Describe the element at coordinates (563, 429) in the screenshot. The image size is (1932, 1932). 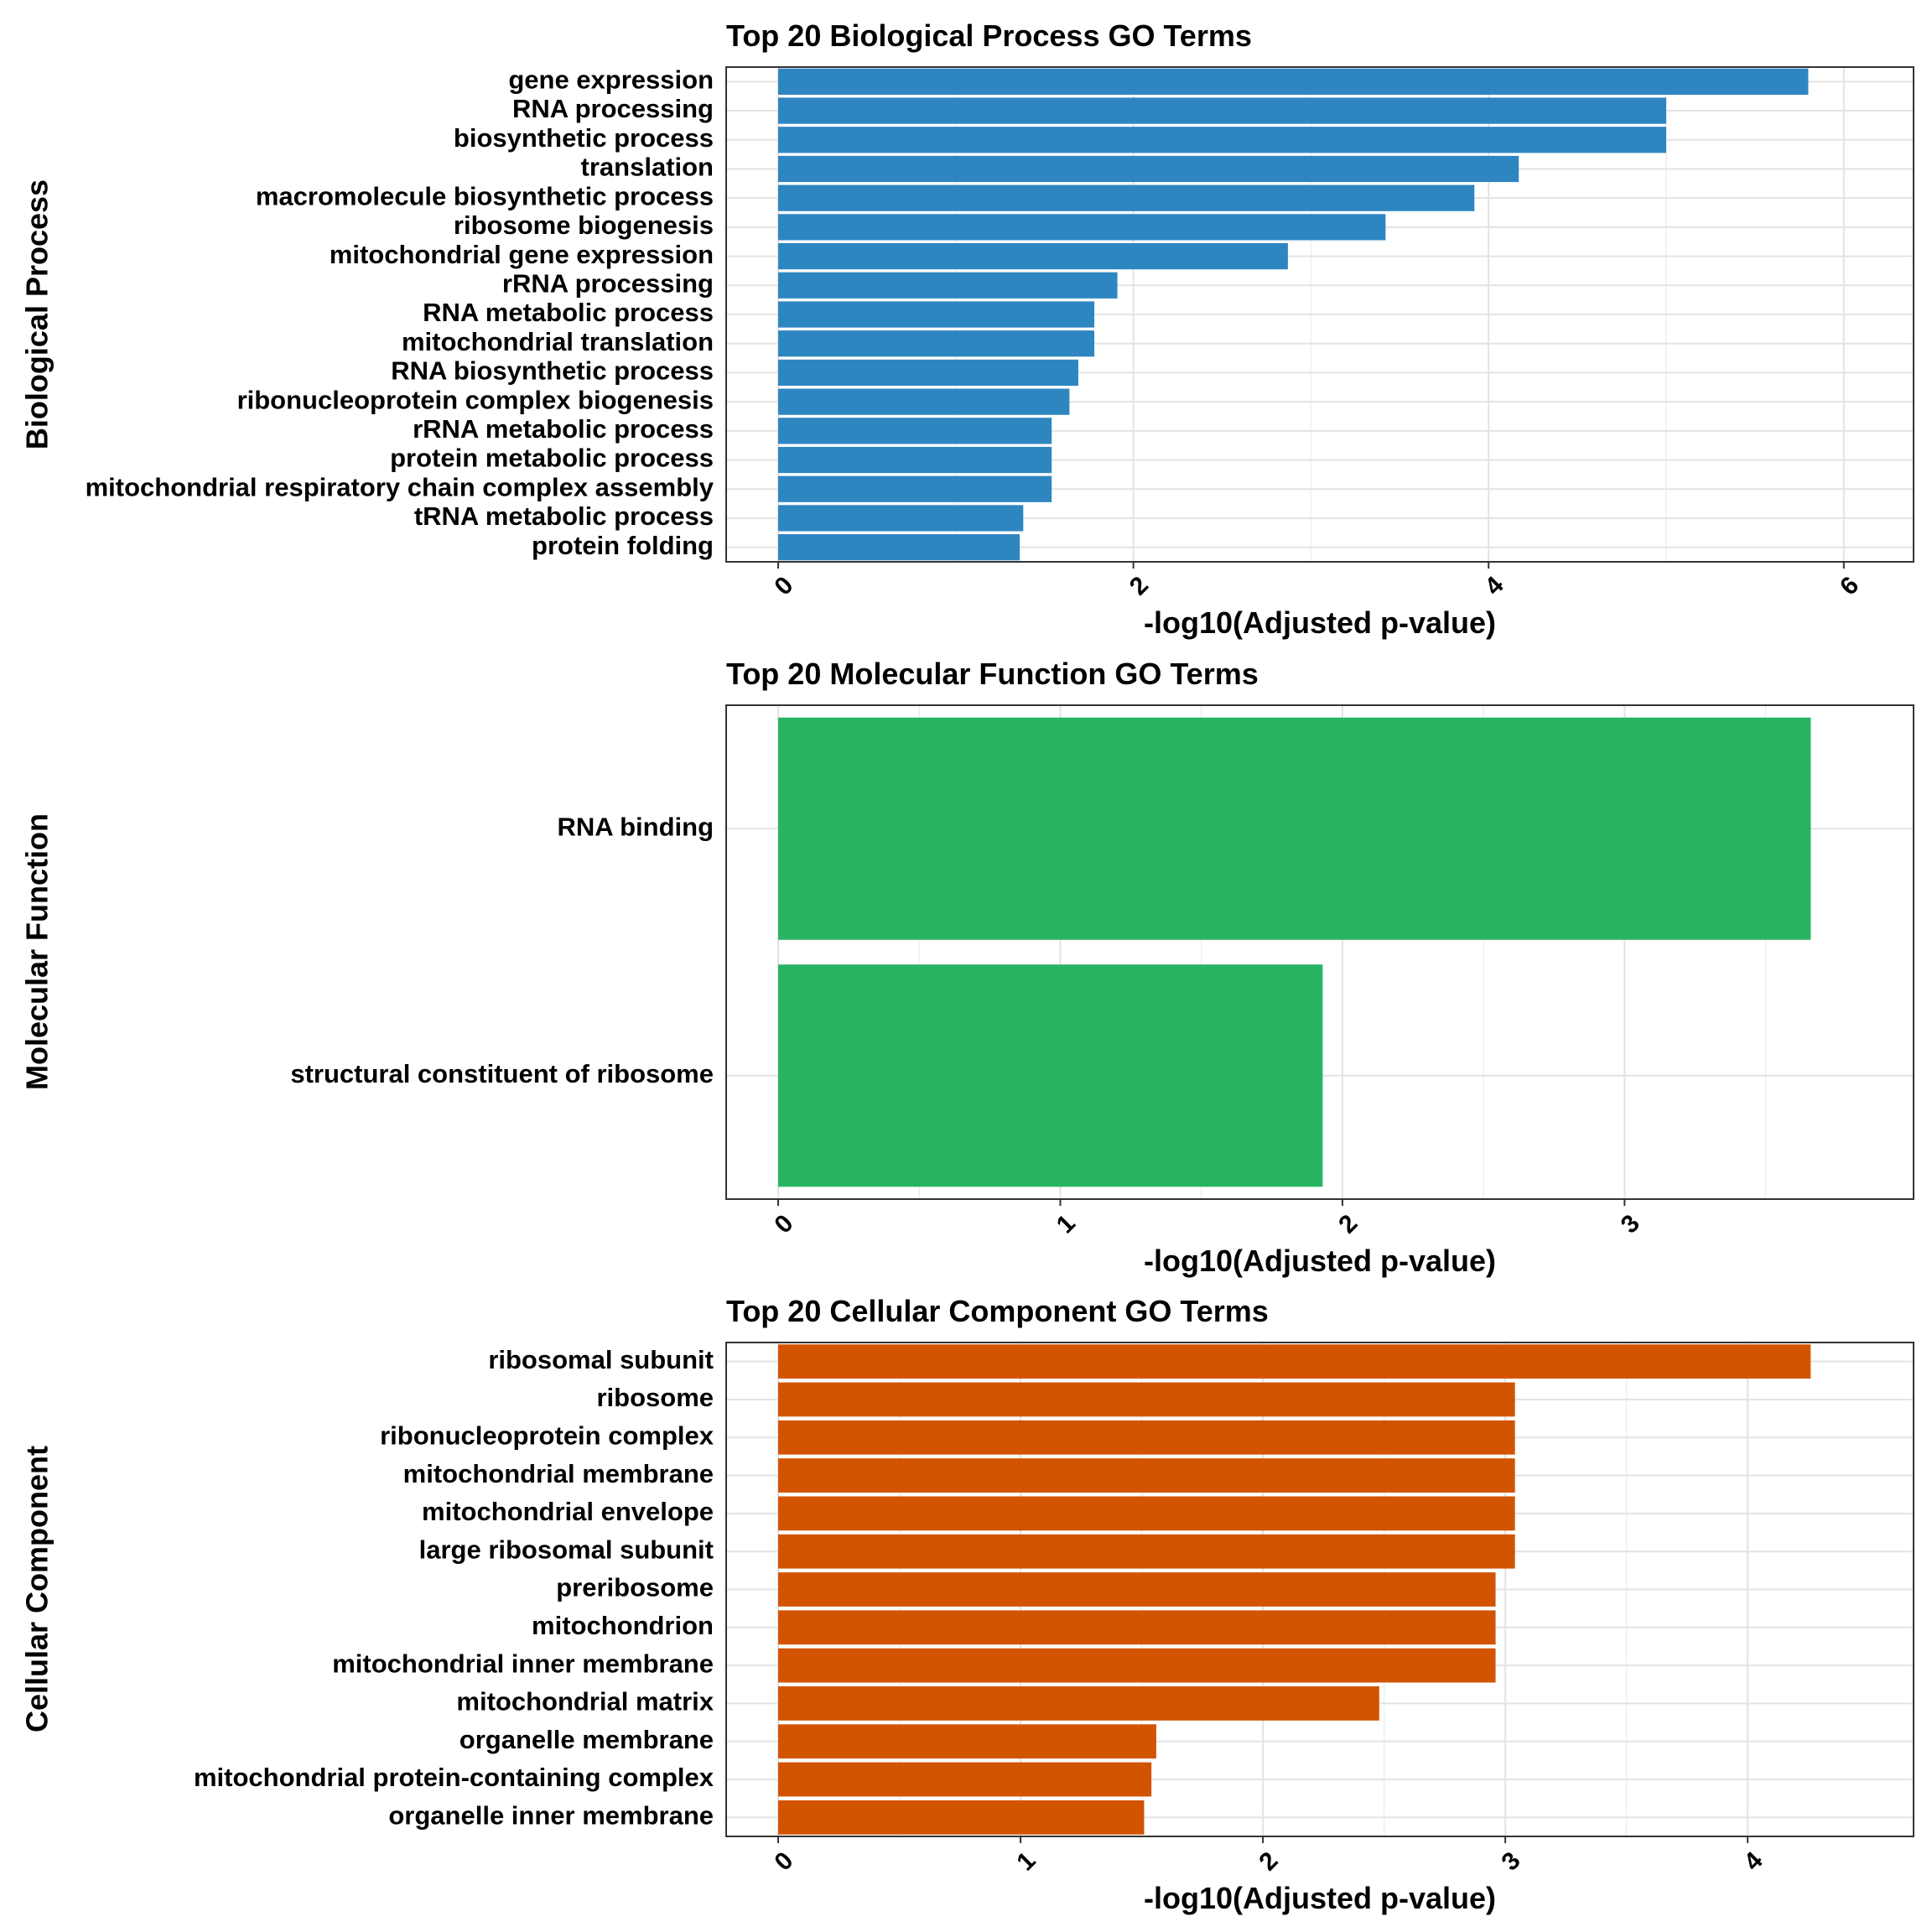
I see `category-label: rRNA metabolic process` at that location.